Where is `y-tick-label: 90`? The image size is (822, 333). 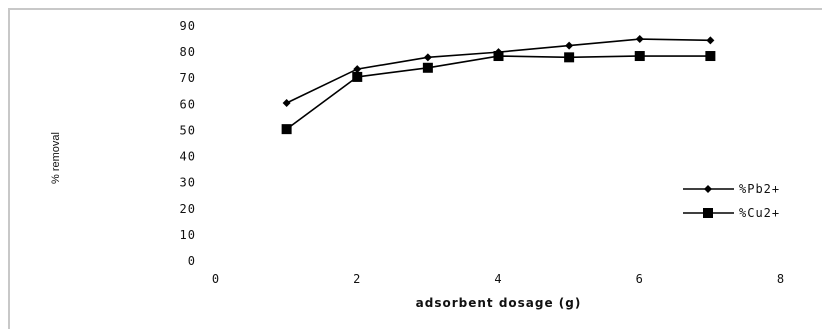
y-tick-label: 90 is located at coordinates (188, 26).